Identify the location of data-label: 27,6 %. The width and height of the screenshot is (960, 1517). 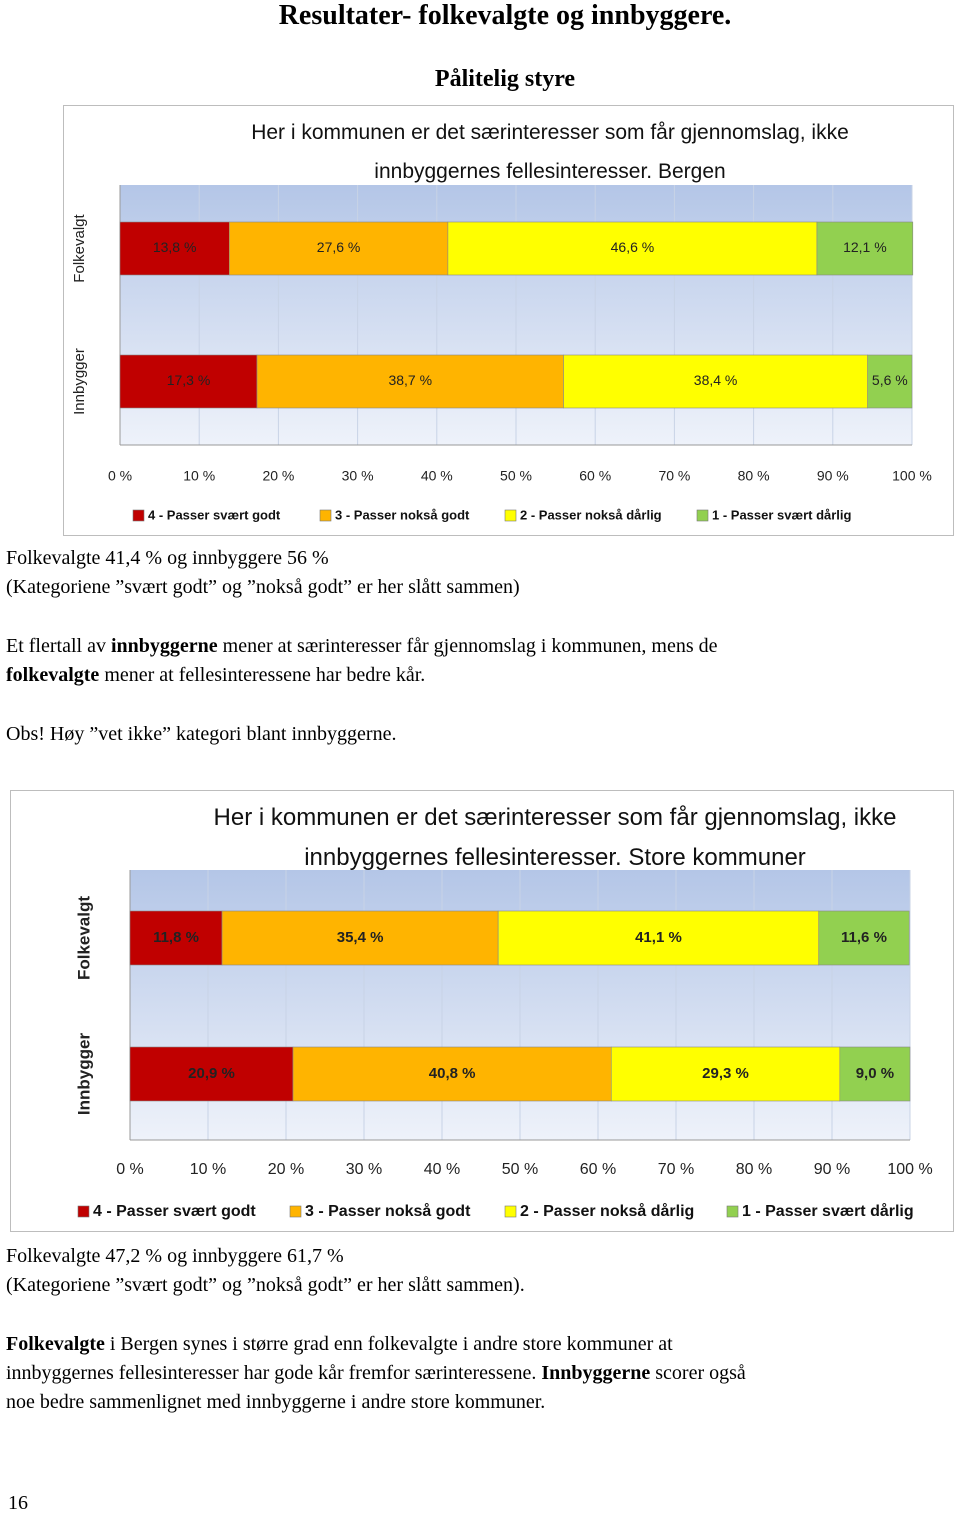
(339, 247).